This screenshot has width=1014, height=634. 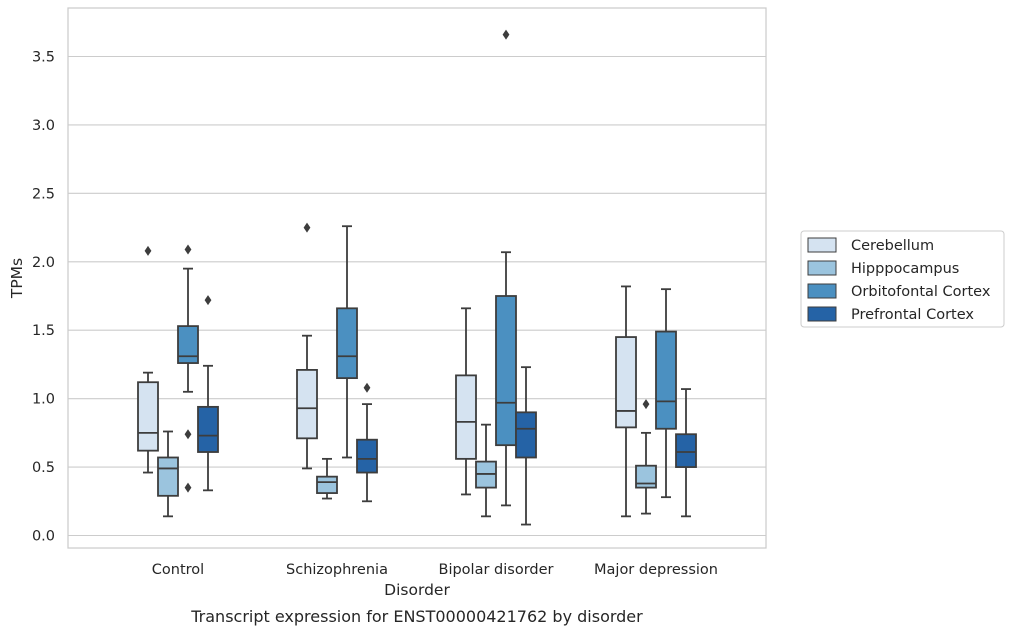 What do you see at coordinates (43, 58) in the screenshot?
I see `y-tick-label: 3.5` at bounding box center [43, 58].